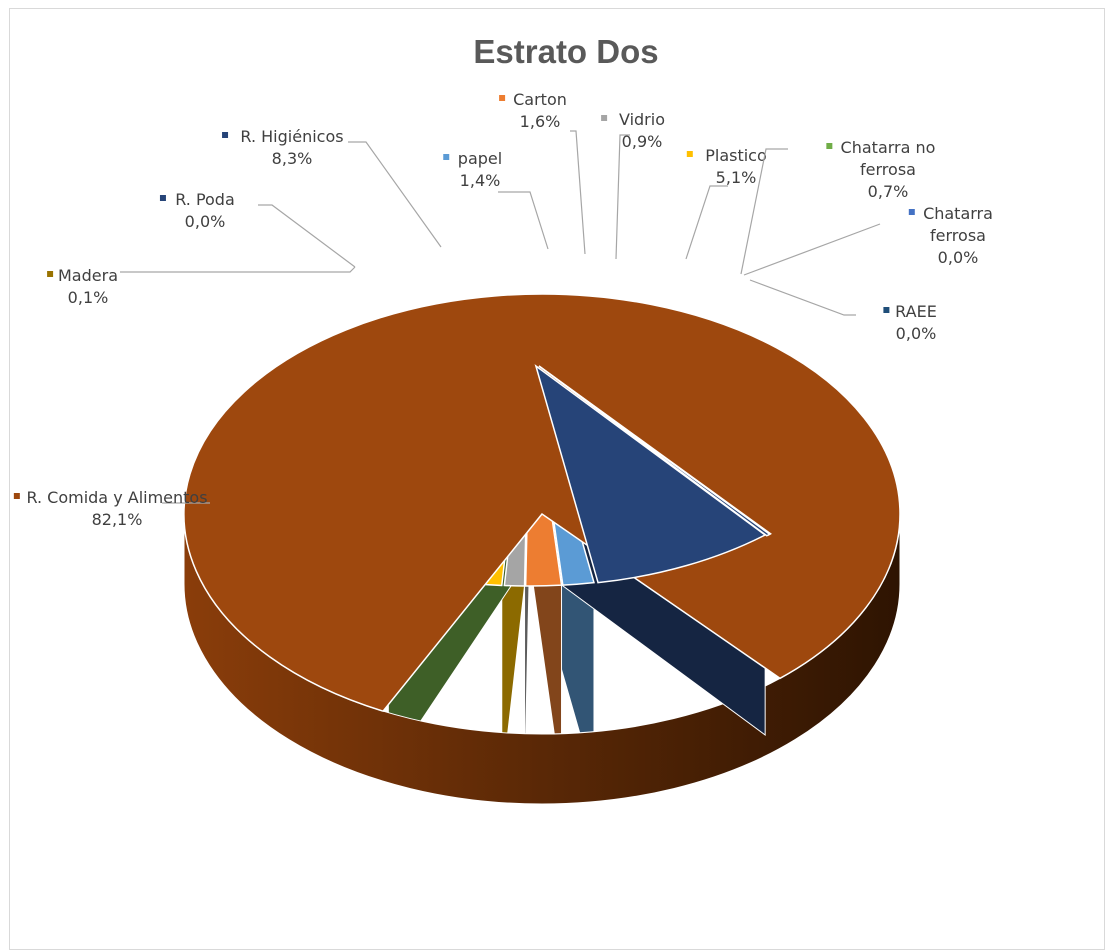 This screenshot has width=1106, height=951. What do you see at coordinates (205, 199) in the screenshot?
I see `category-label-r-poda: R. Poda` at bounding box center [205, 199].